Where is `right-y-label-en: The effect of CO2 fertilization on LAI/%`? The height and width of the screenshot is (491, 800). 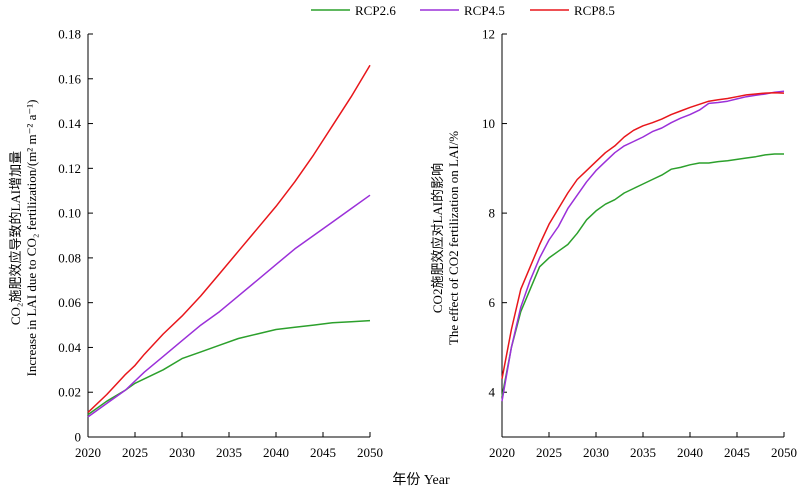
right-y-label-en: The effect of CO2 fertilization on LAI/% is located at coordinates (453, 238).